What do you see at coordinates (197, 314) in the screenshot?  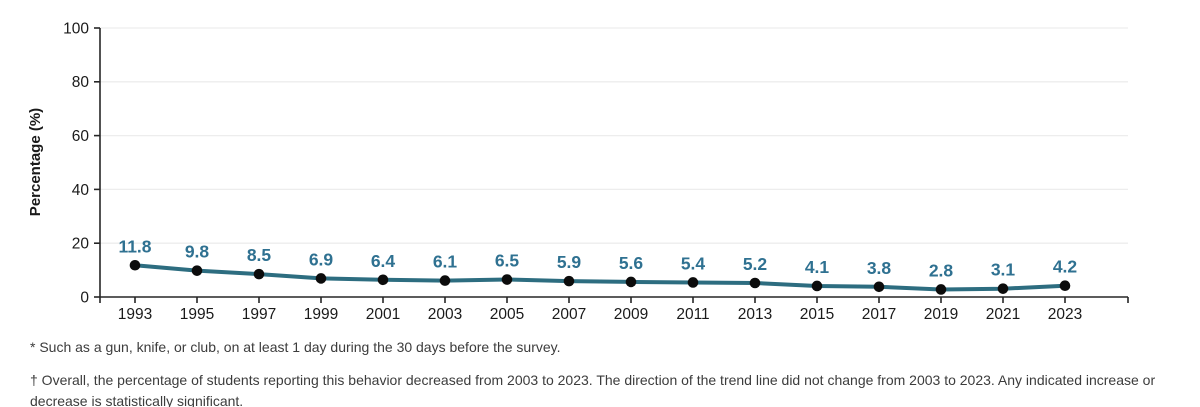 I see `x-tick-label: 1995` at bounding box center [197, 314].